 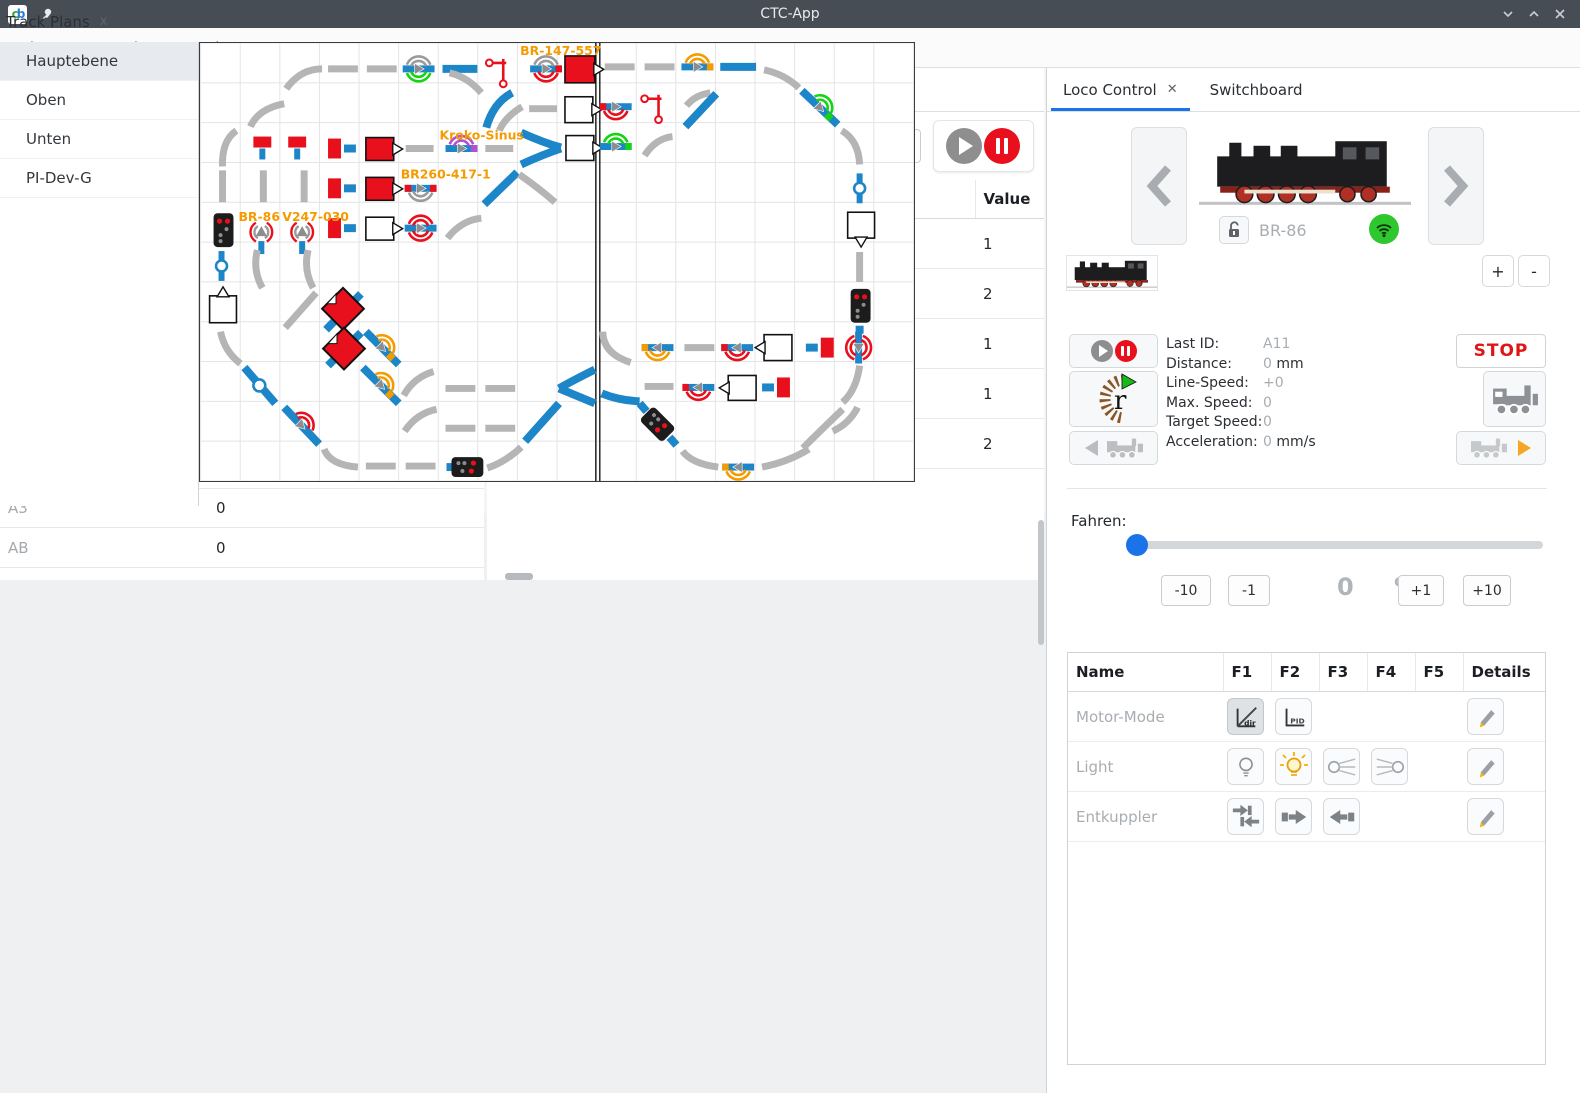 I want to click on plan-item-oben: Oben, so click(x=99, y=100).